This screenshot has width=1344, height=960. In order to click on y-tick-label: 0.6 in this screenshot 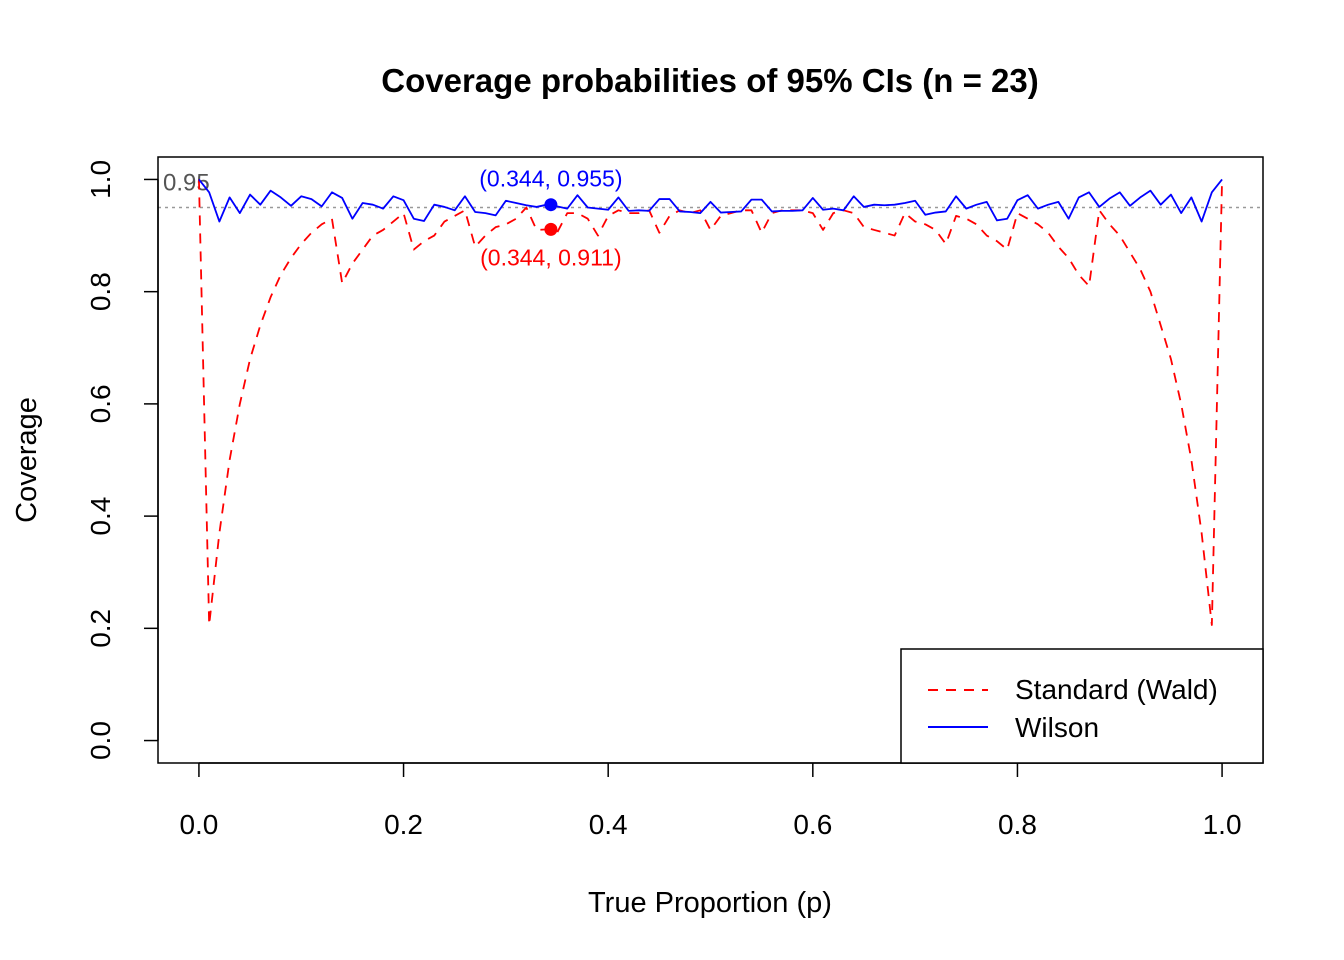, I will do `click(100, 403)`.